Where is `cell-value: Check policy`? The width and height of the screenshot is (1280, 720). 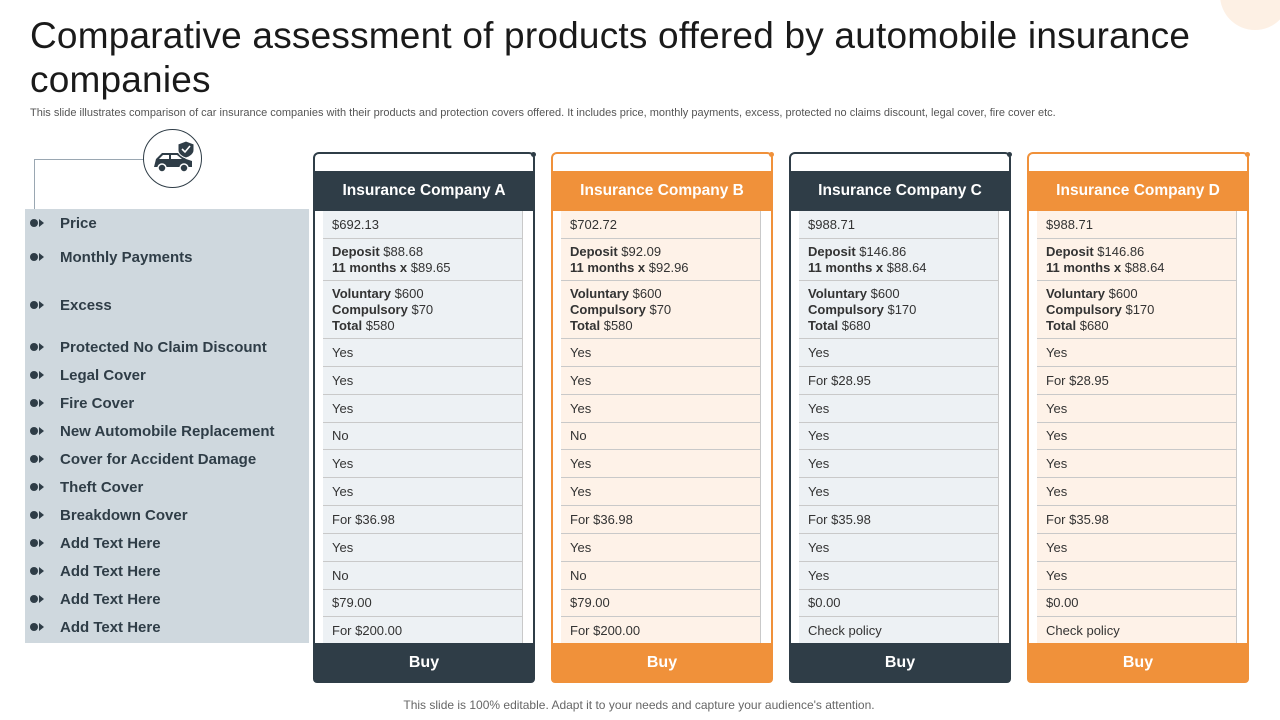
cell-value: Check policy is located at coordinates (1083, 630).